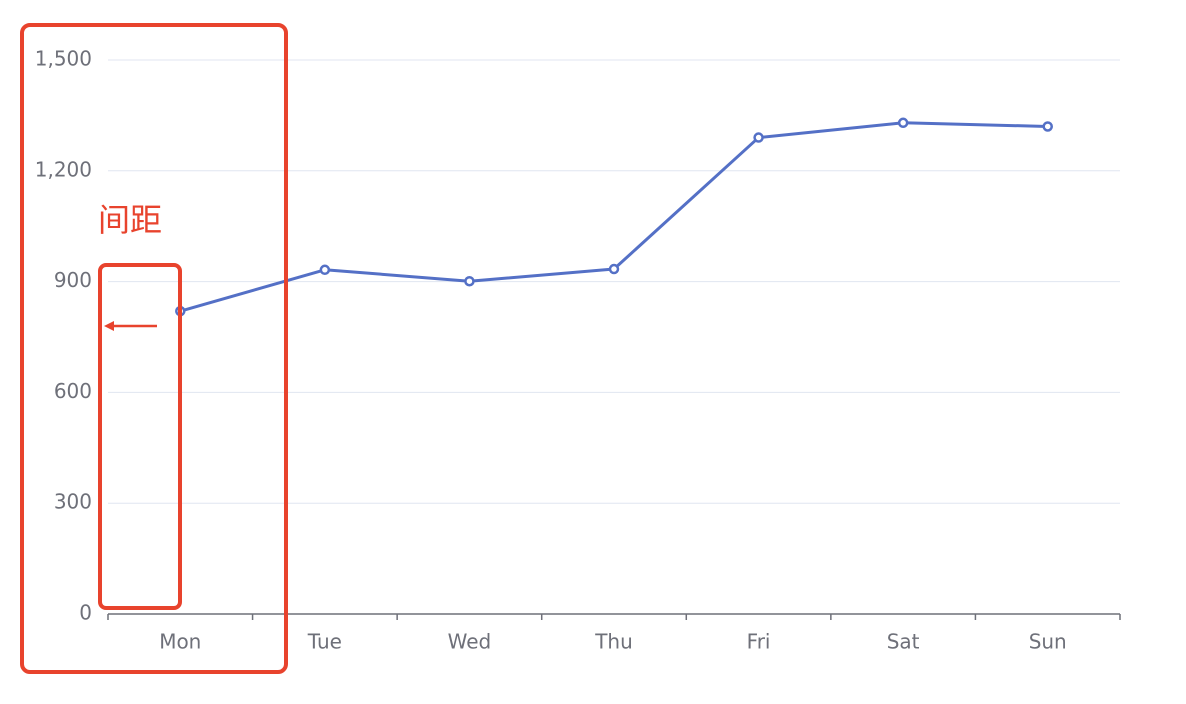 This screenshot has width=1186, height=704. What do you see at coordinates (63, 59) in the screenshot?
I see `y-tick-label: 1,500` at bounding box center [63, 59].